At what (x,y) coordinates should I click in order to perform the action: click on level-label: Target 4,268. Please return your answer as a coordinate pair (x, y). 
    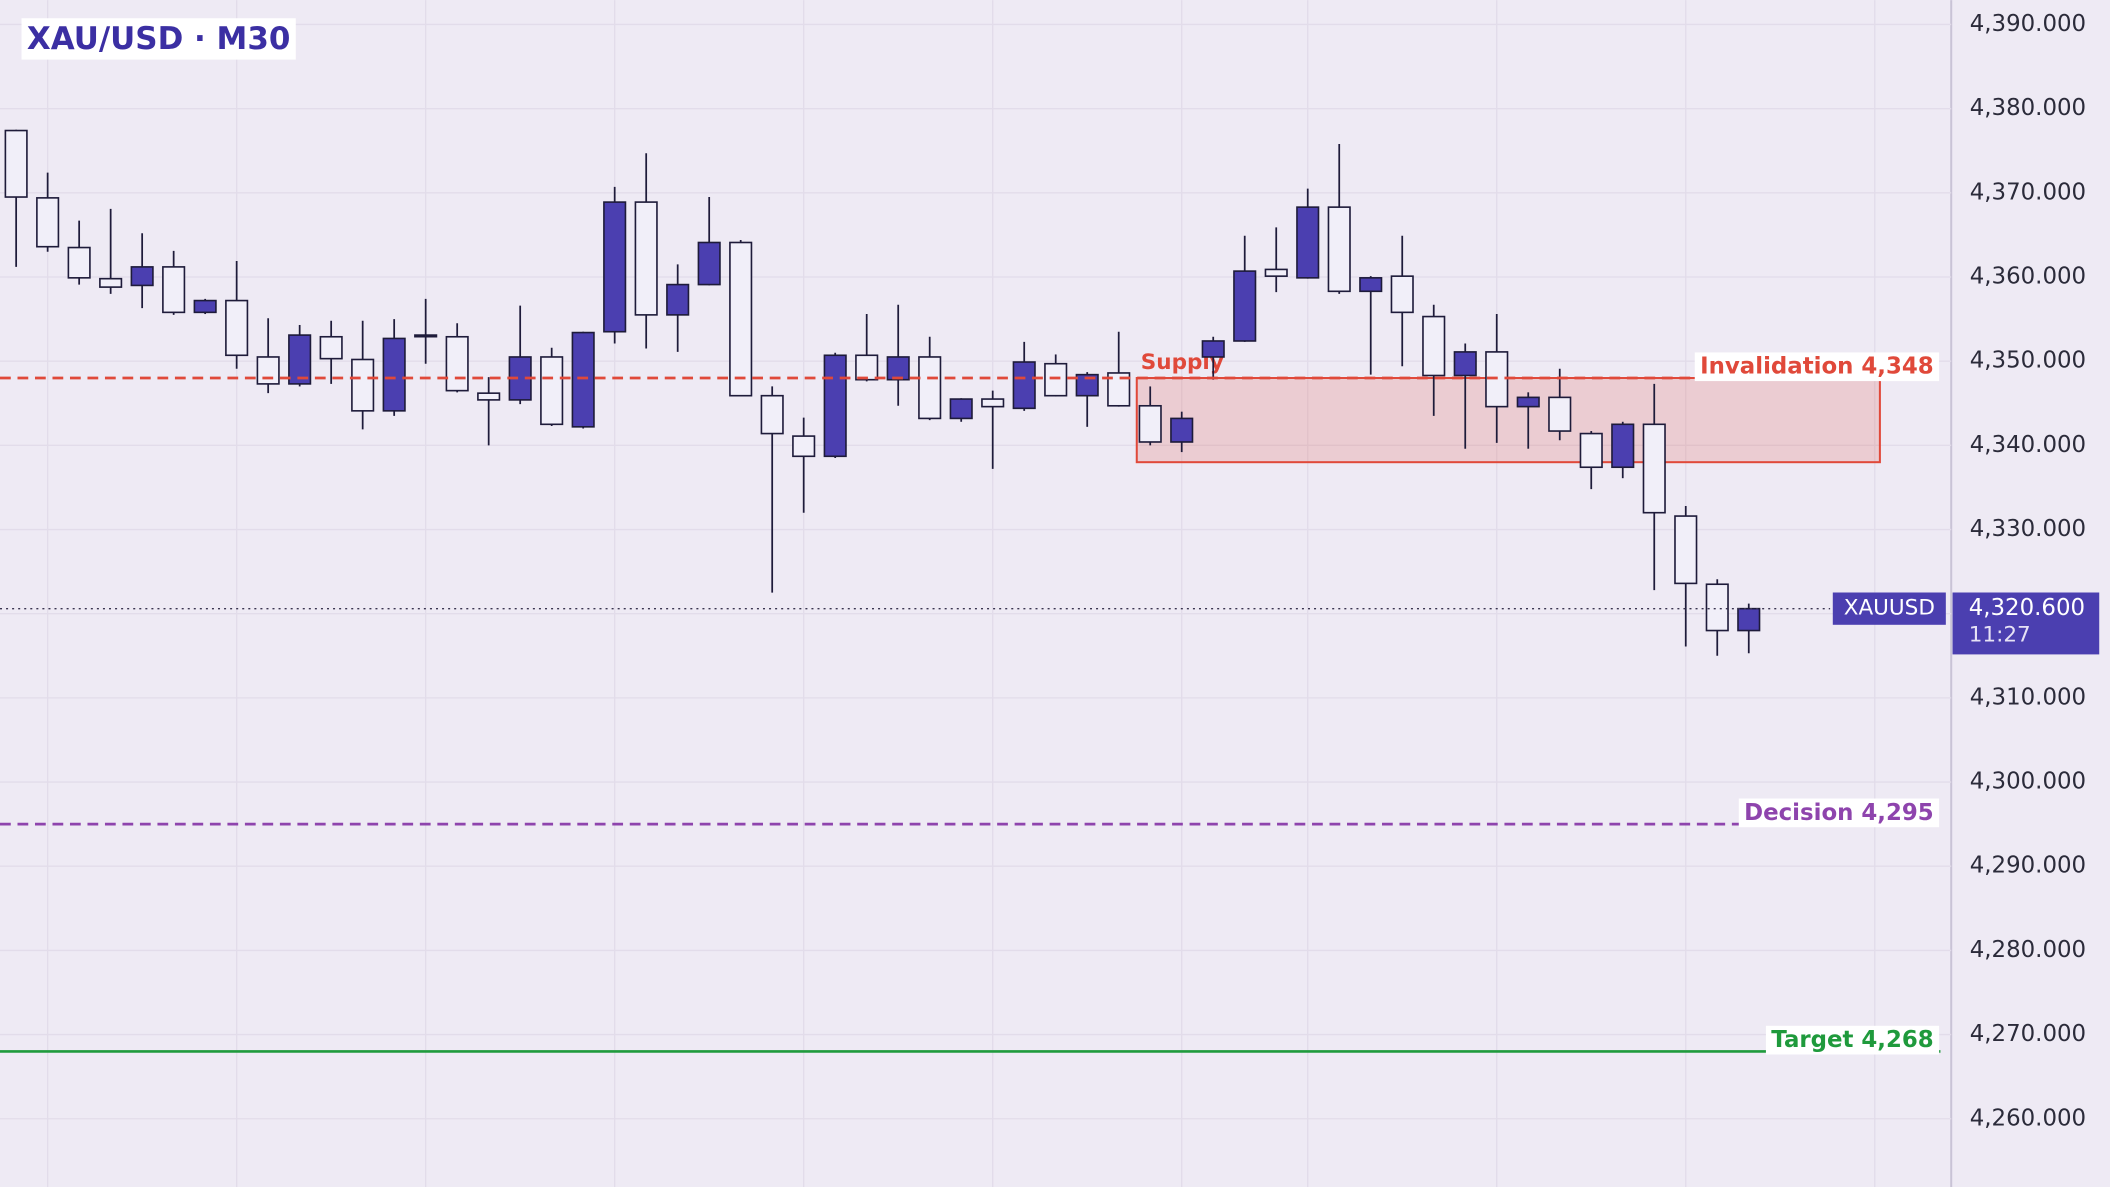
    Looking at the image, I should click on (1852, 1040).